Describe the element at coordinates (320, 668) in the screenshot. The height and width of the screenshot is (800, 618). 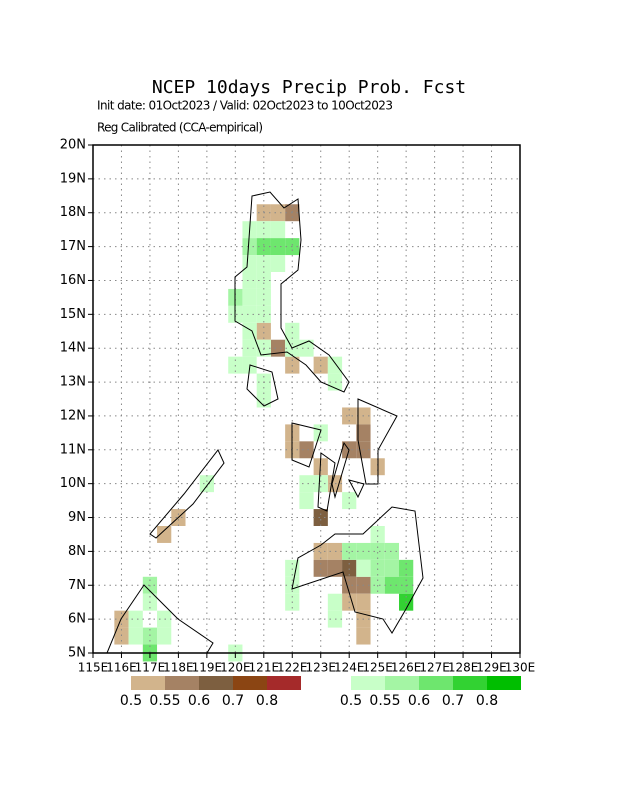
I see `x-tick-label: 123E` at that location.